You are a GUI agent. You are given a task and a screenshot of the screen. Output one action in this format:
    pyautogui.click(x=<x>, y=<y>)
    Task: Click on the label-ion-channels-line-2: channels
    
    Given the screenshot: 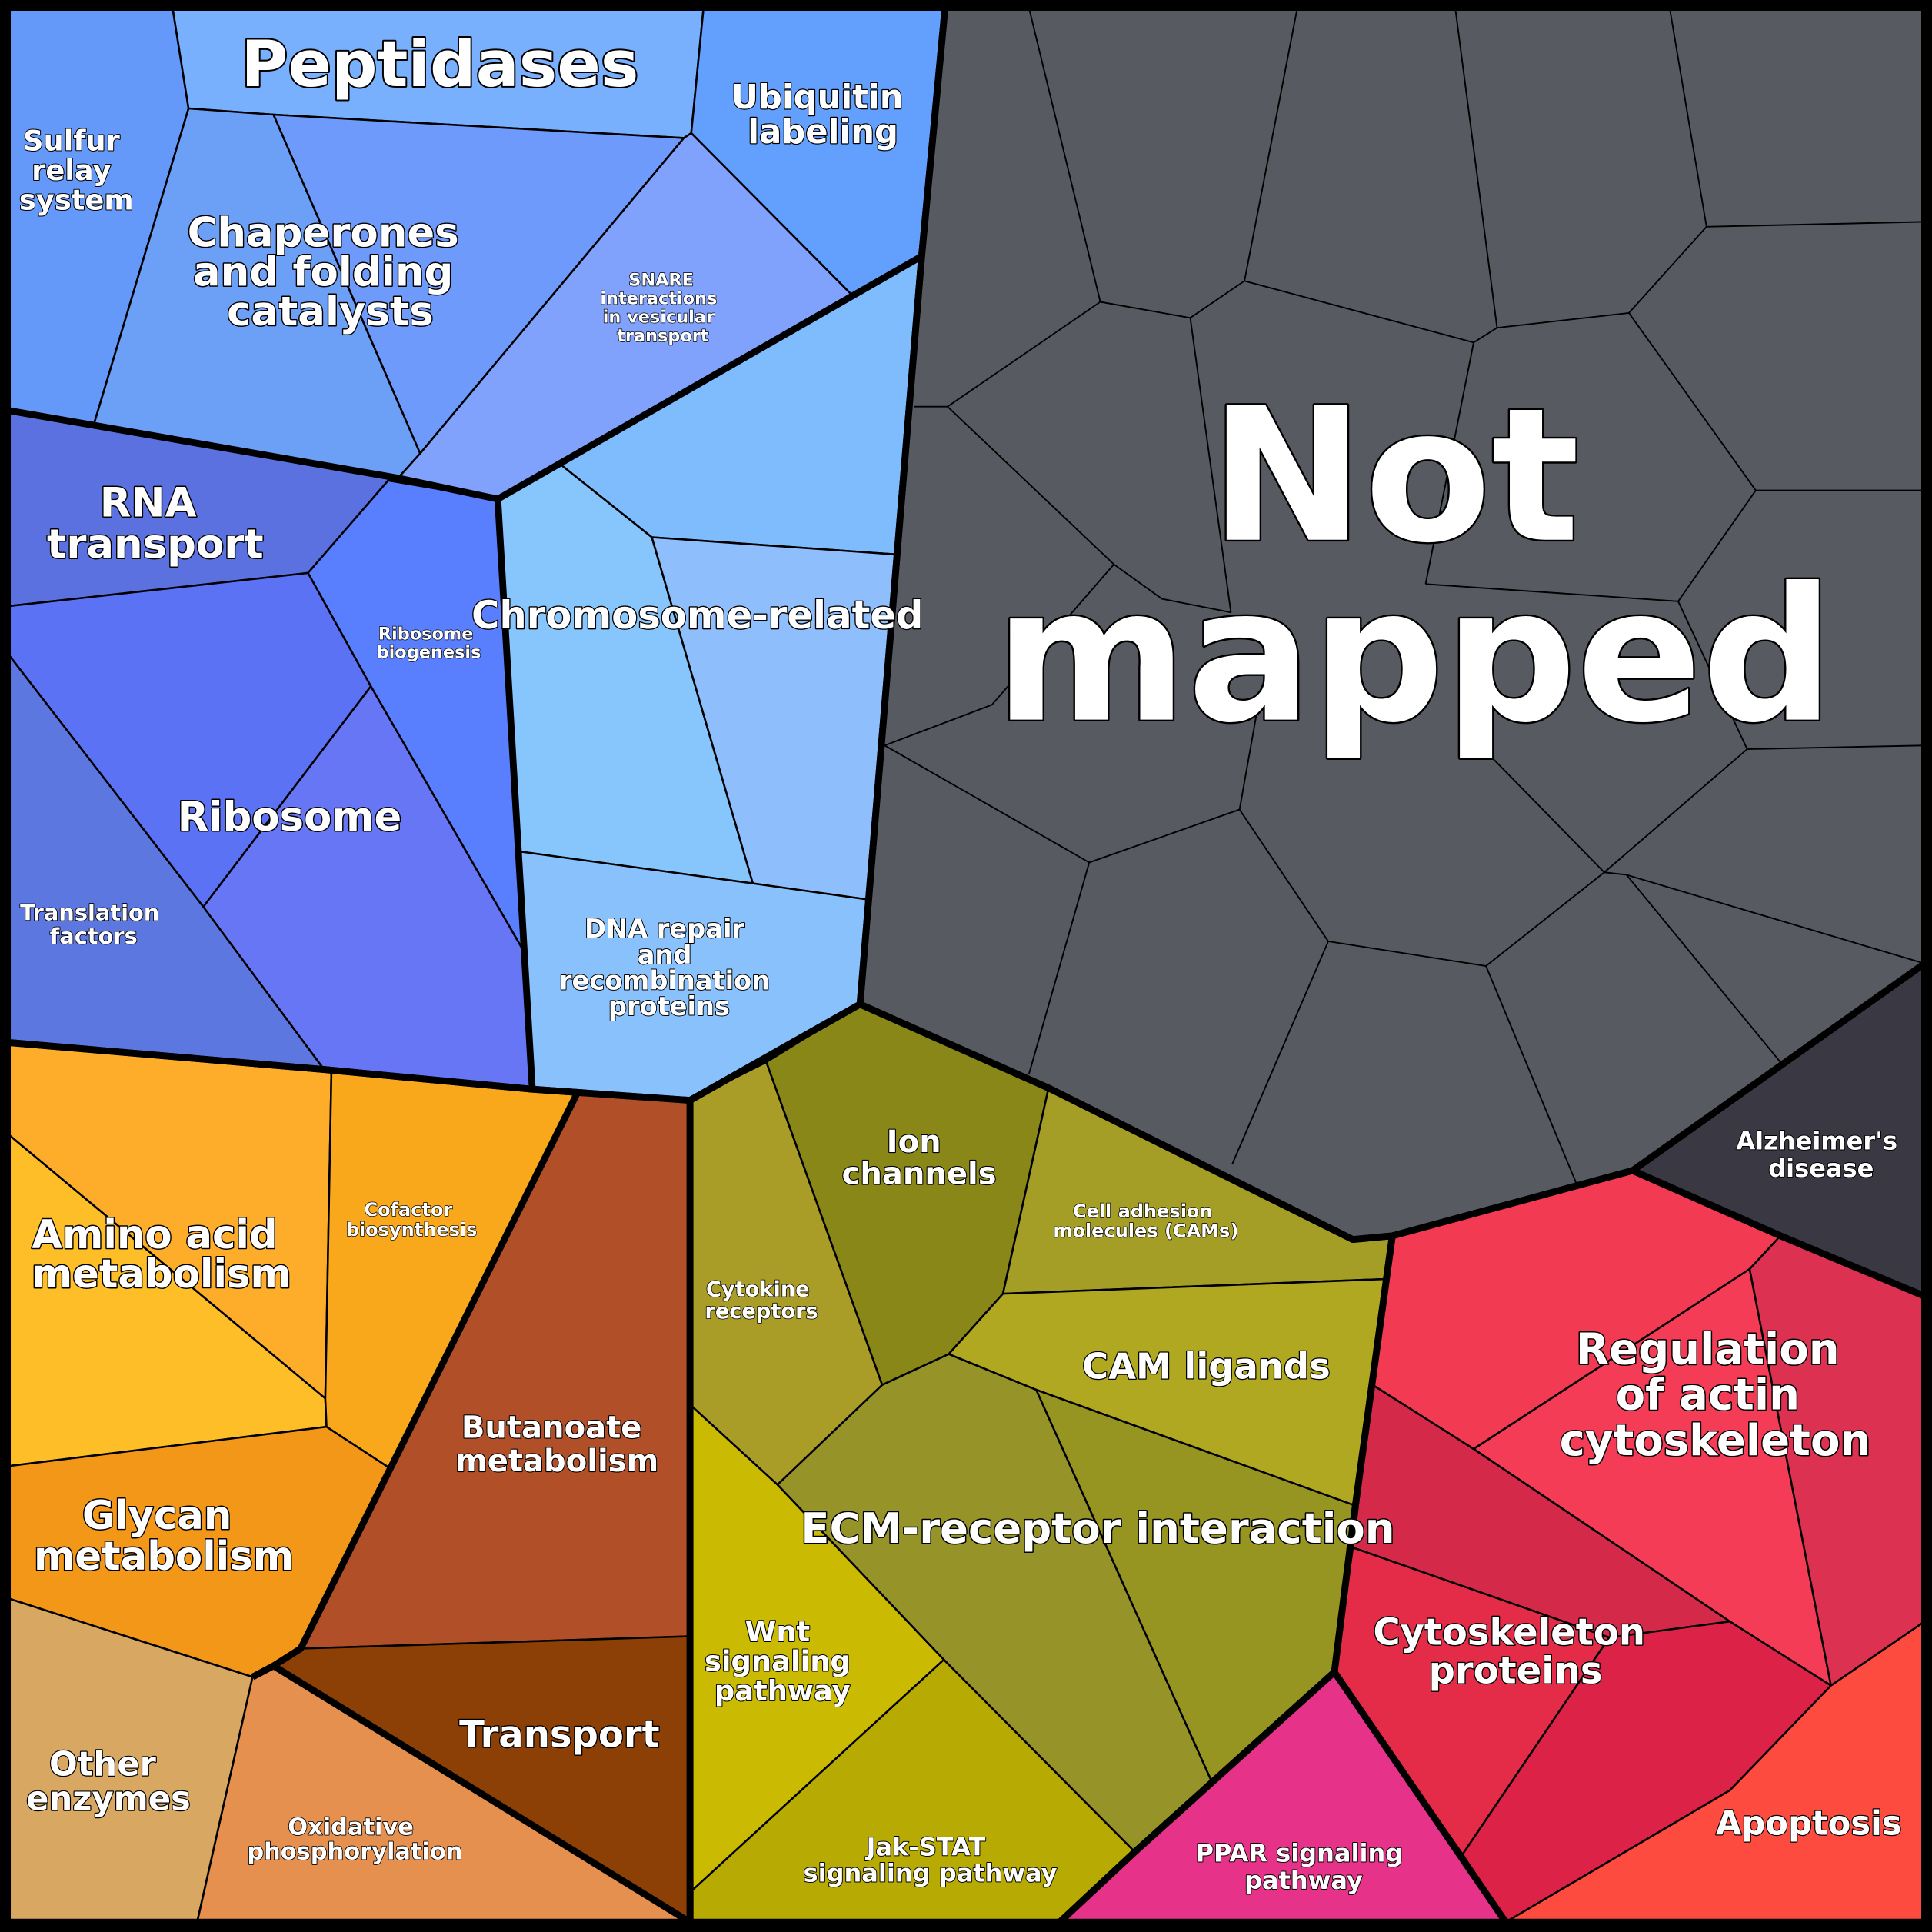 What is the action you would take?
    pyautogui.click(x=919, y=1174)
    